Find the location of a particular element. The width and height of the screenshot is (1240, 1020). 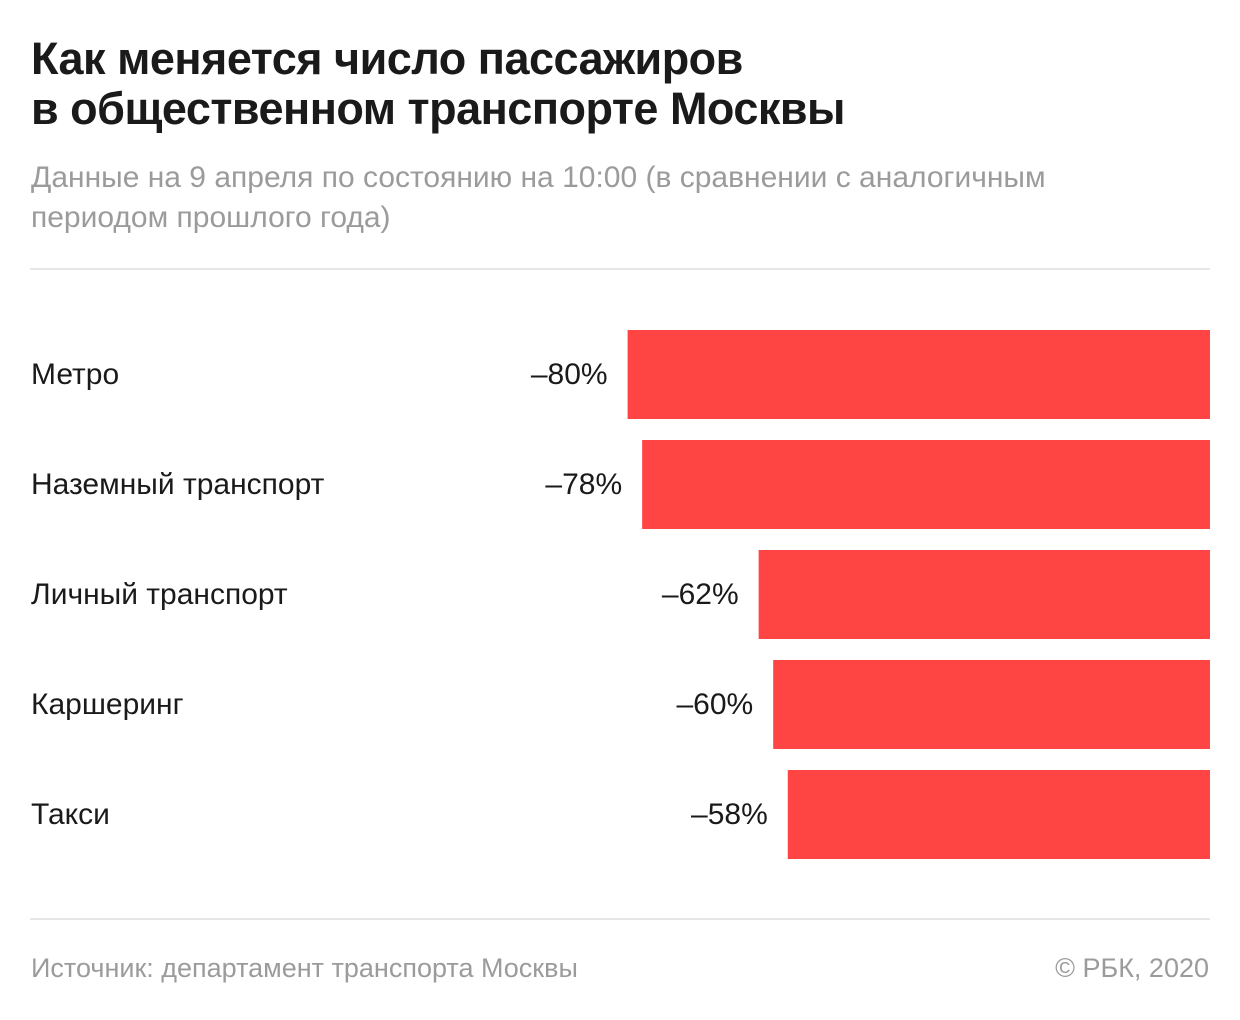

chart-title-line-1: Как меняется число пассажиров is located at coordinates (387, 58).